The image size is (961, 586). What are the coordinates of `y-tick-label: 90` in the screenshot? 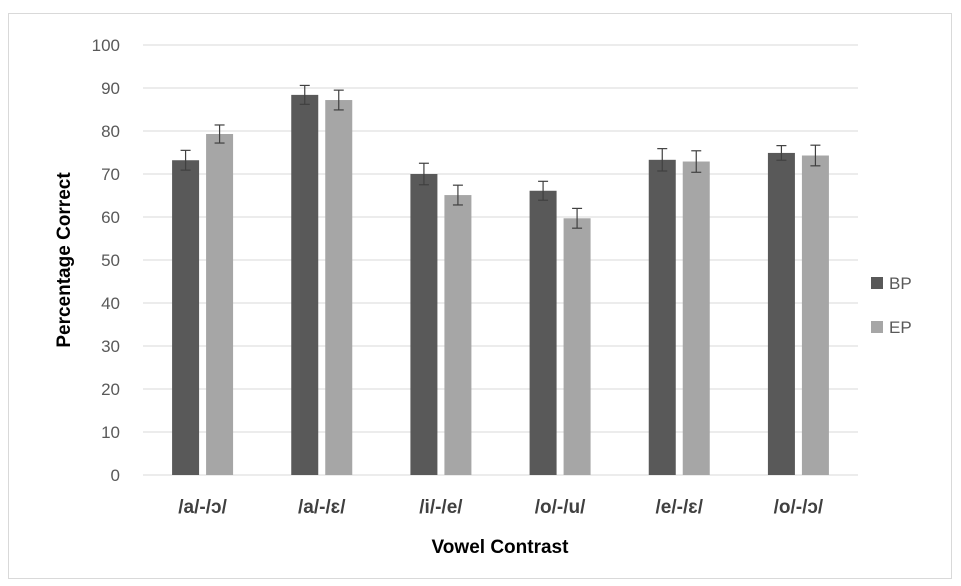 It's located at (110, 88).